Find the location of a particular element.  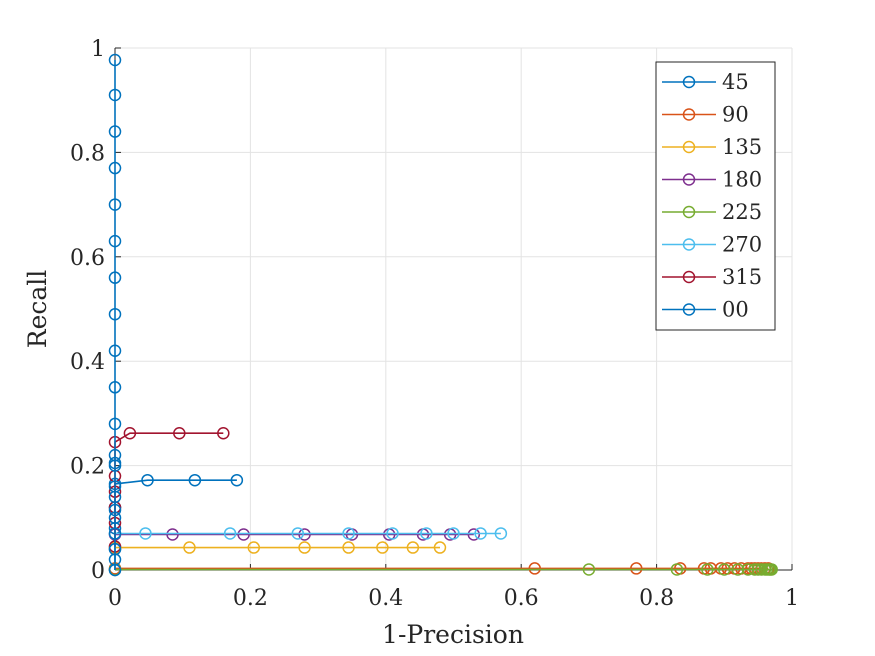

x-tick-label: 0.6 is located at coordinates (521, 598).